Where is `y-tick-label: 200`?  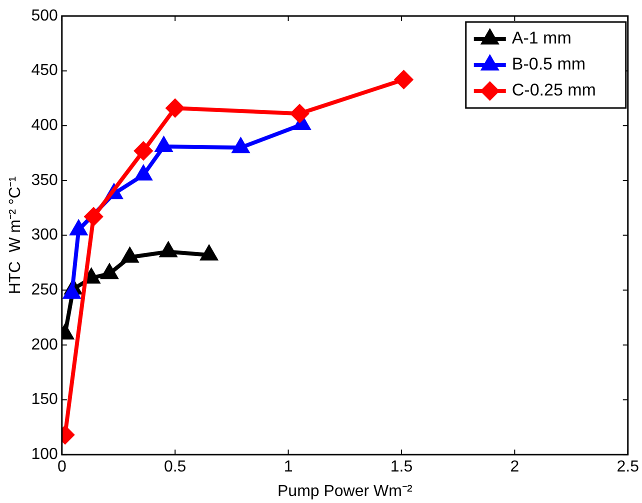
y-tick-label: 200 is located at coordinates (44, 345).